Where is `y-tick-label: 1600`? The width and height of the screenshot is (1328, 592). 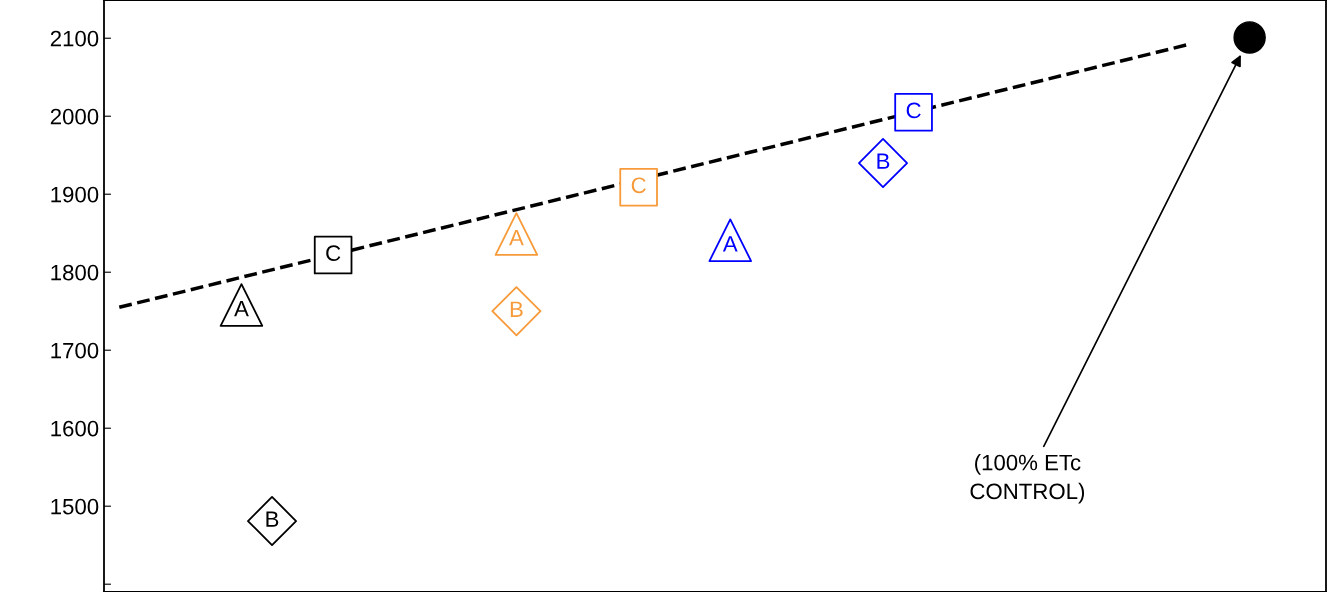
y-tick-label: 1600 is located at coordinates (75, 428).